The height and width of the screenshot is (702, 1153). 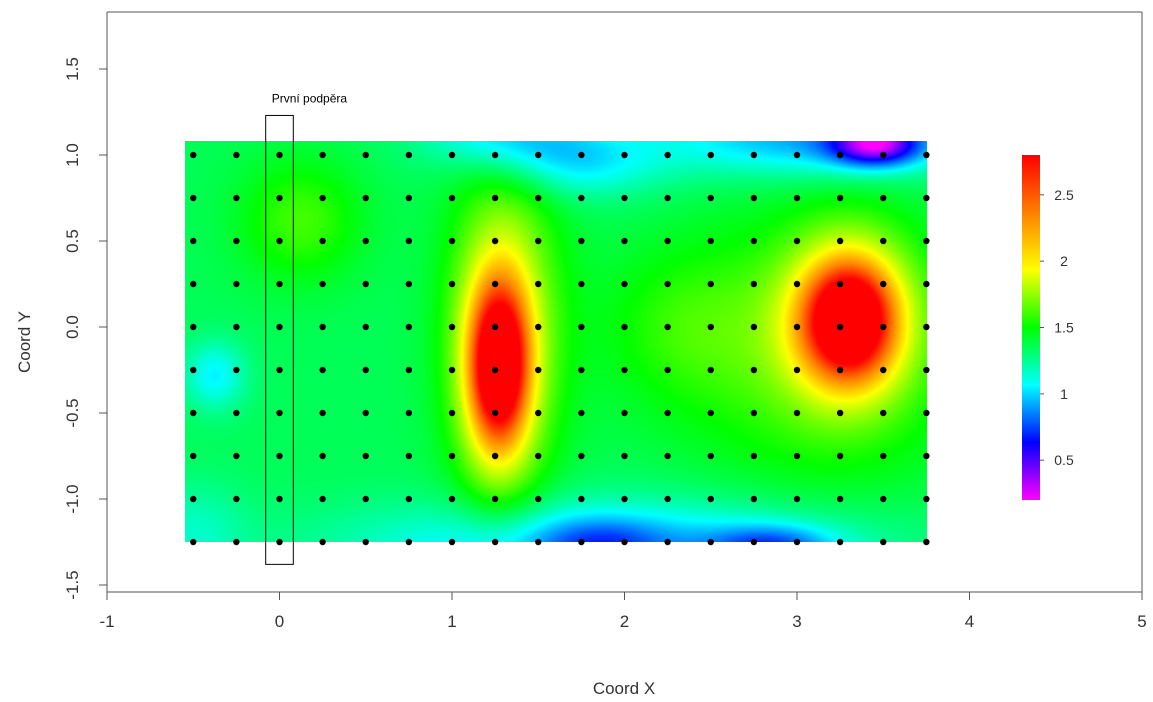 I want to click on colorbar-tick-label: 2, so click(x=1064, y=261).